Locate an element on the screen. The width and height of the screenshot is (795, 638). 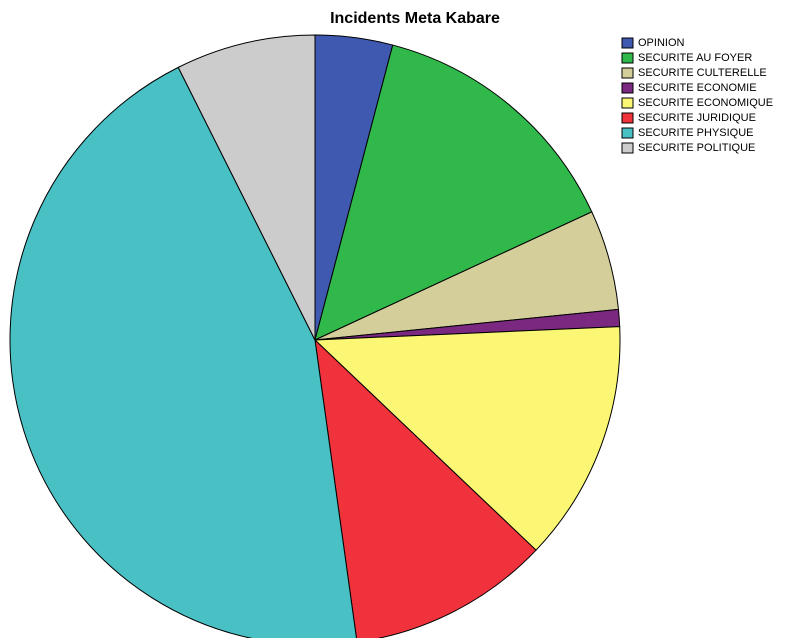
chart-title: Incidents Meta Kabare is located at coordinates (415, 18).